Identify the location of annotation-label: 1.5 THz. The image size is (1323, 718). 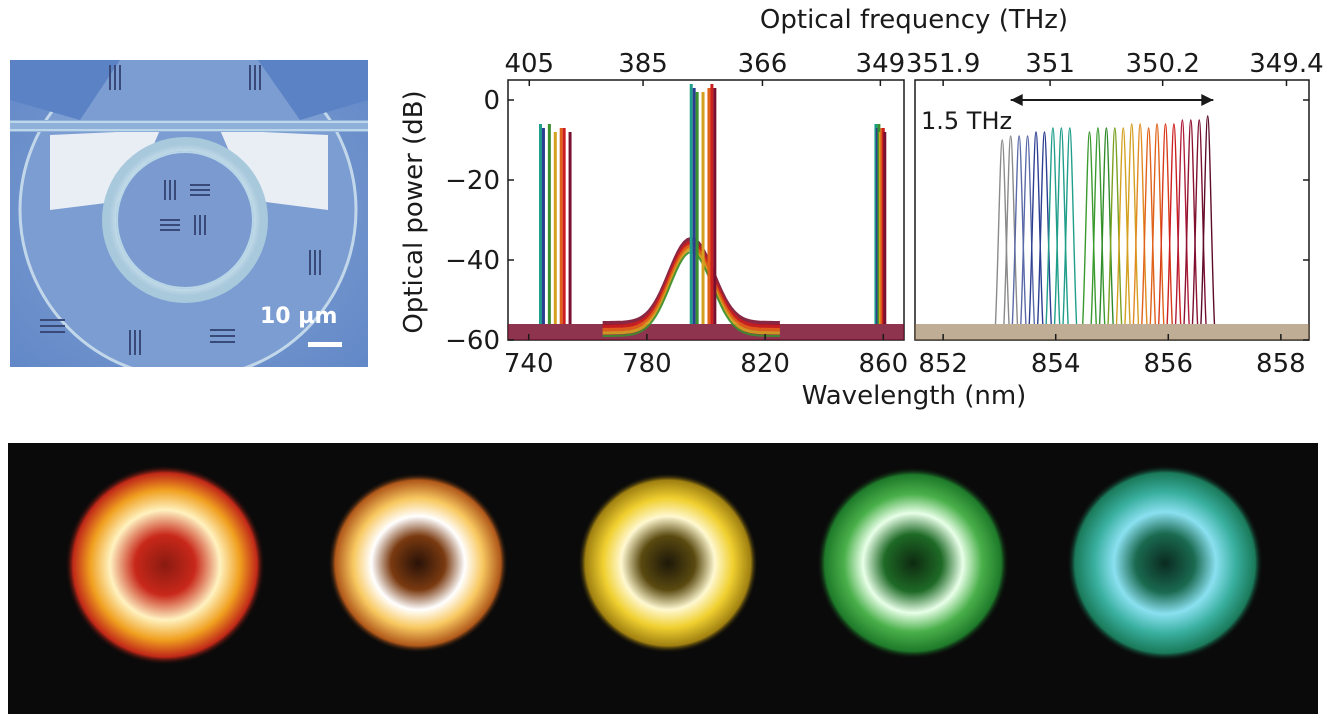
(966, 121).